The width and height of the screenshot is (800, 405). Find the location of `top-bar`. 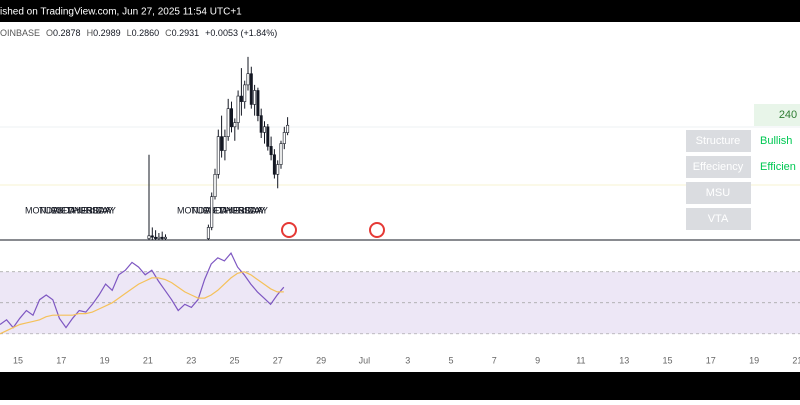

top-bar is located at coordinates (400, 11).